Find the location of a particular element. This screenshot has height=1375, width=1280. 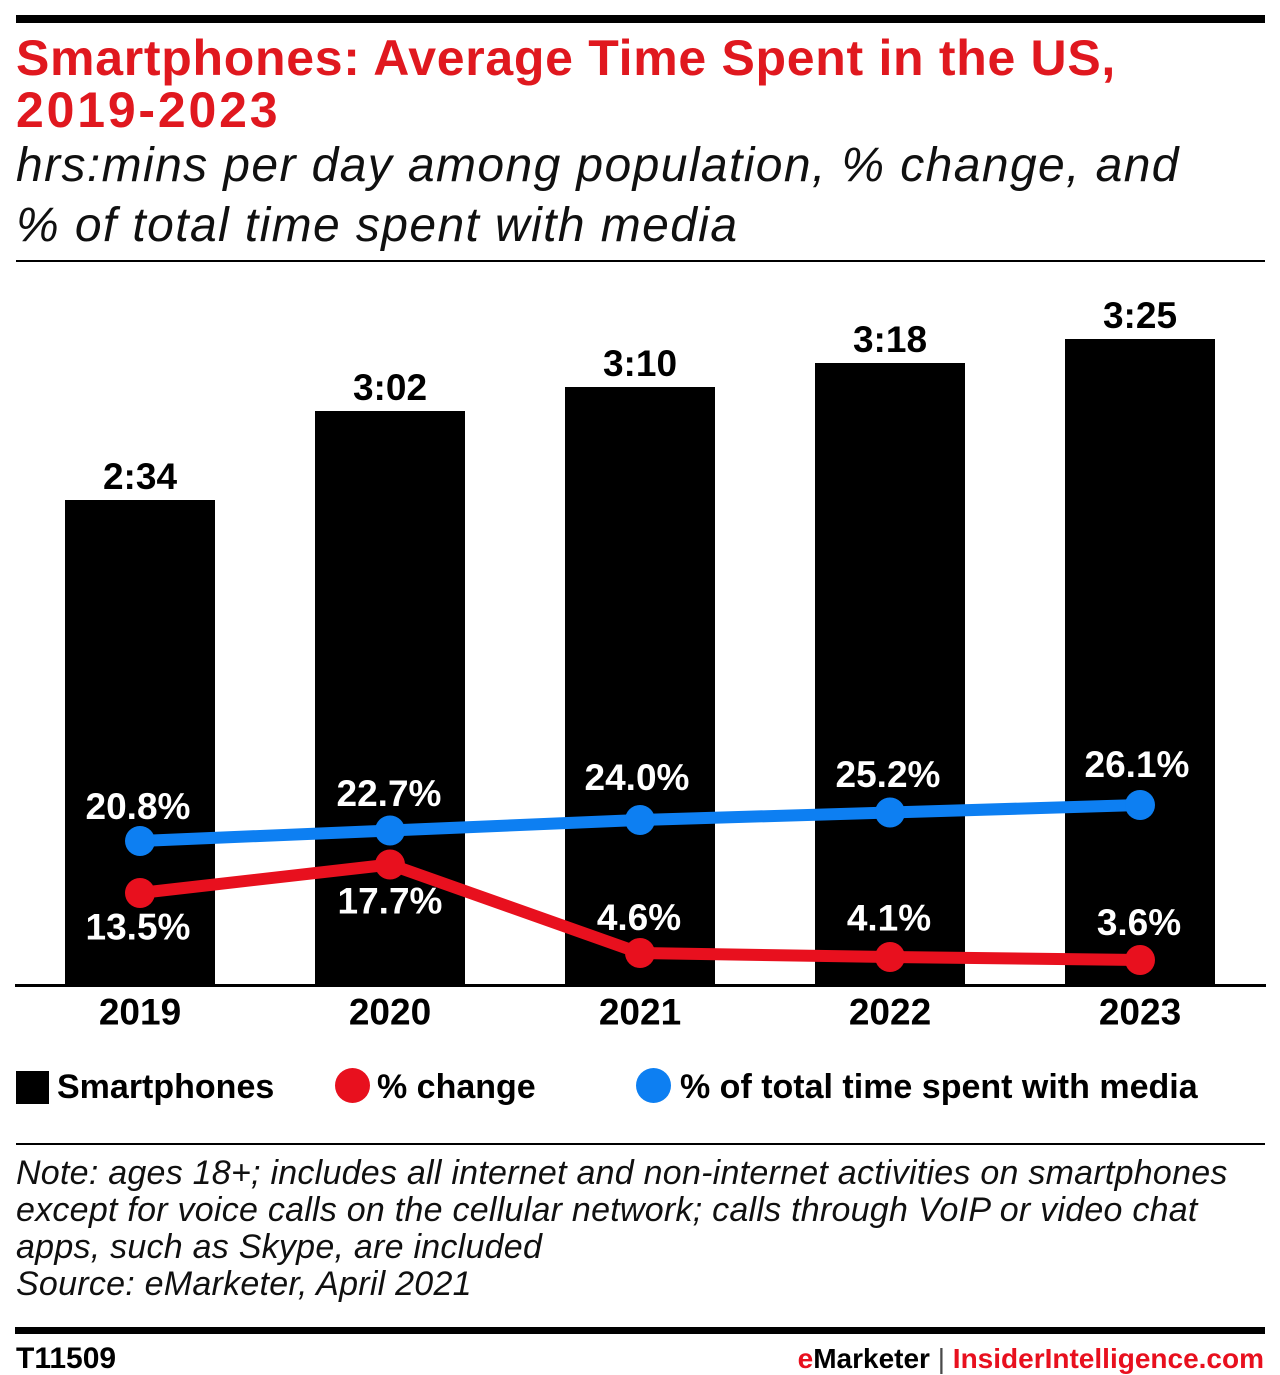

svg-text: 2020 is located at coordinates (390, 1012).